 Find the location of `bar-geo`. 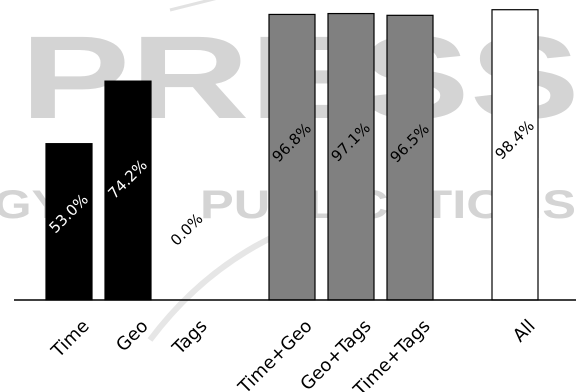

bar-geo is located at coordinates (128, 190).